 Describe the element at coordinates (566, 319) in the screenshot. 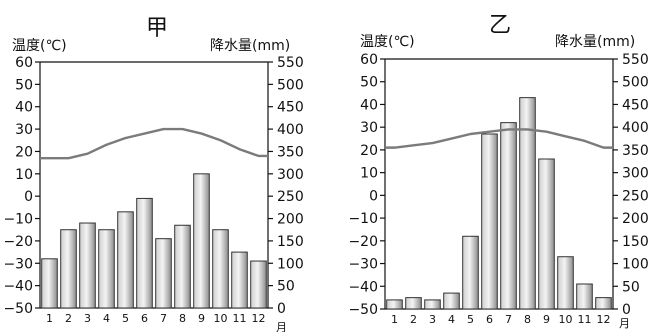

I see `chart-2-month-label: 10` at that location.